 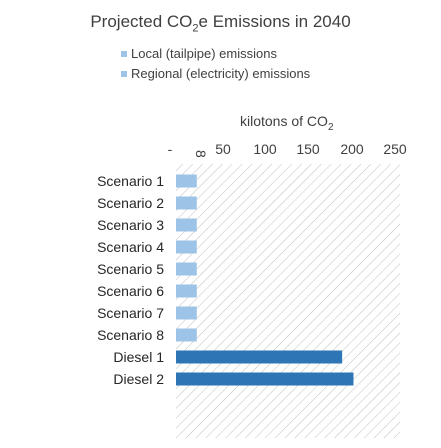 I want to click on x-tick-label: 150, so click(x=308, y=149).